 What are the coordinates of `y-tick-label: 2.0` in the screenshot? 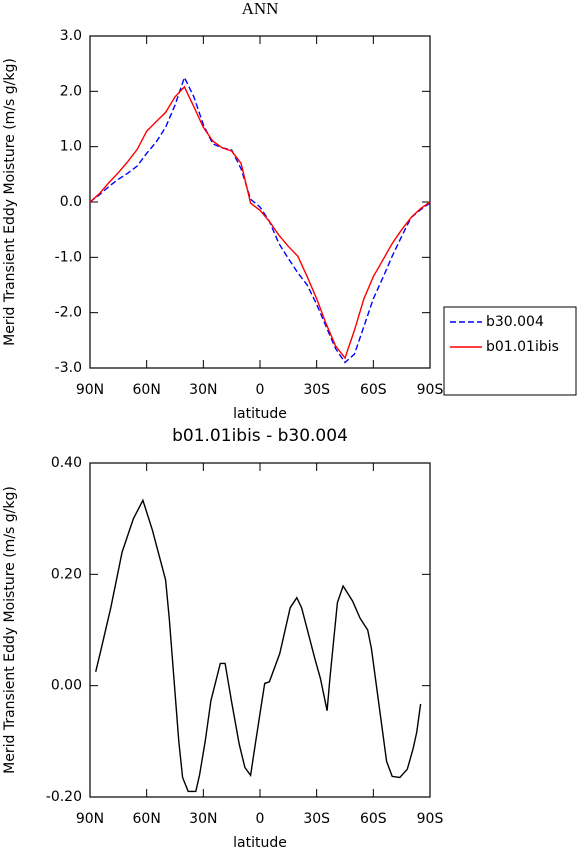 It's located at (71, 91).